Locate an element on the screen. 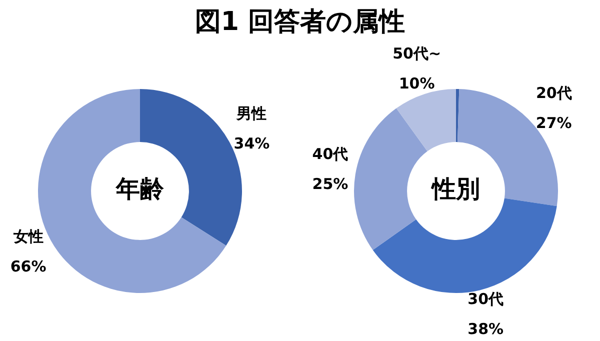 This screenshot has width=600, height=341. data-label: 66% is located at coordinates (28, 266).